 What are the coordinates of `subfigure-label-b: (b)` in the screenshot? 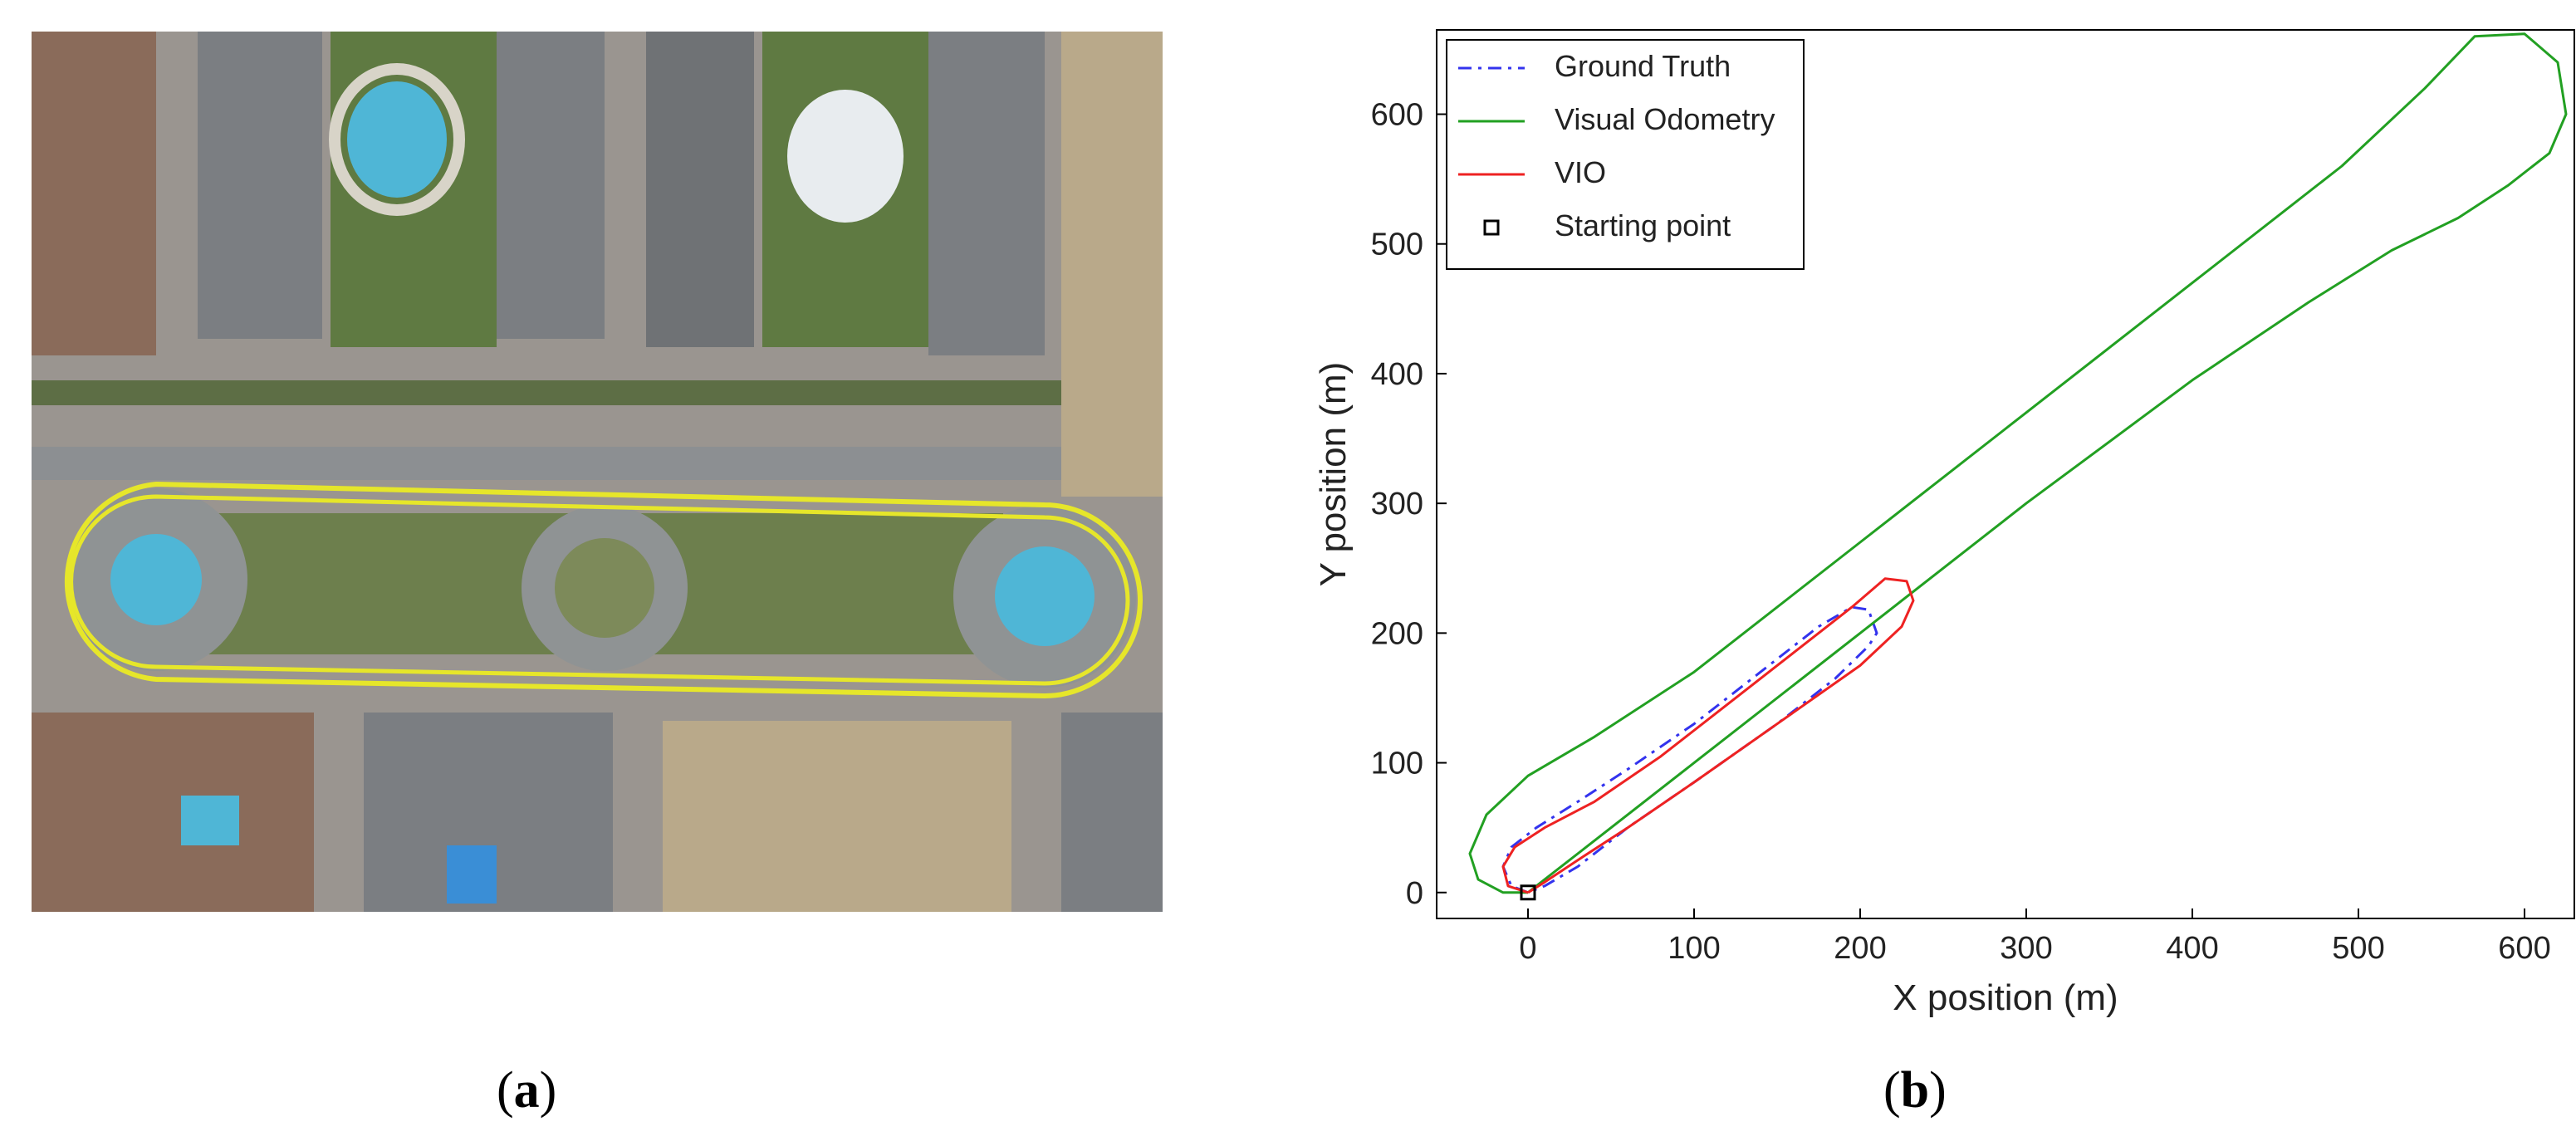 It's located at (1915, 1090).